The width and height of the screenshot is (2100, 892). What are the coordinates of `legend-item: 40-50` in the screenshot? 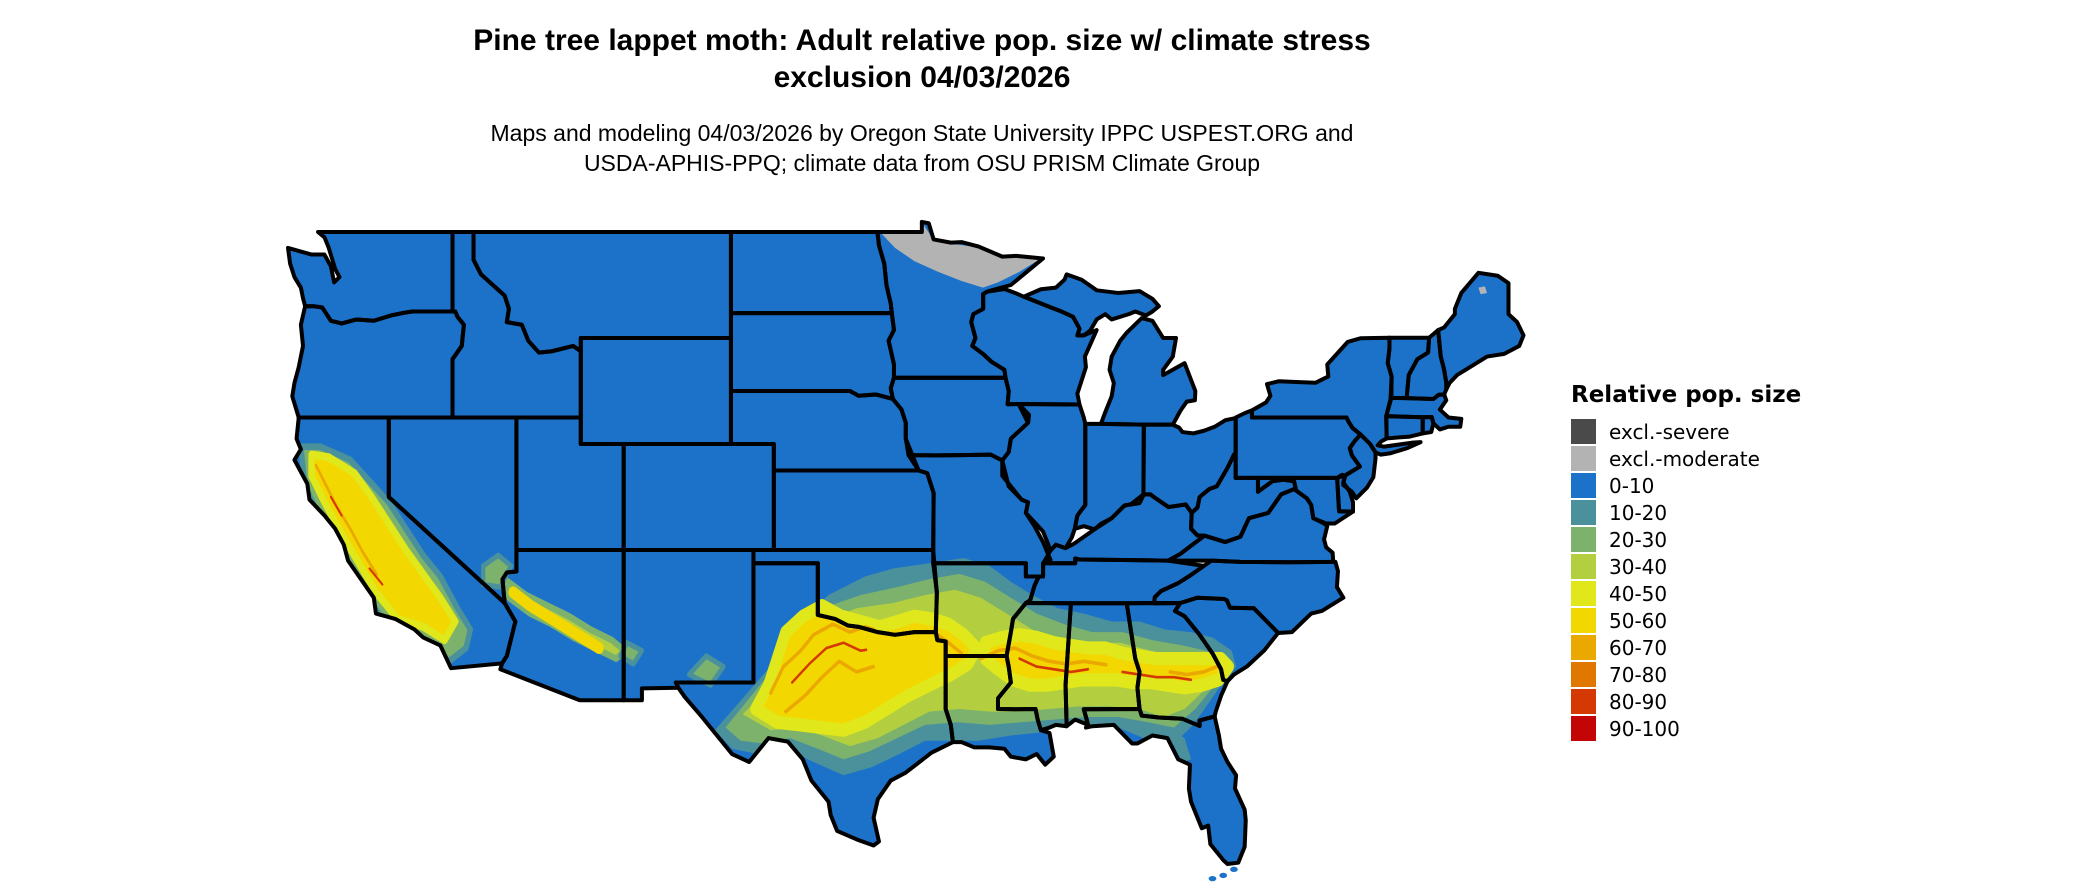 It's located at (1686, 593).